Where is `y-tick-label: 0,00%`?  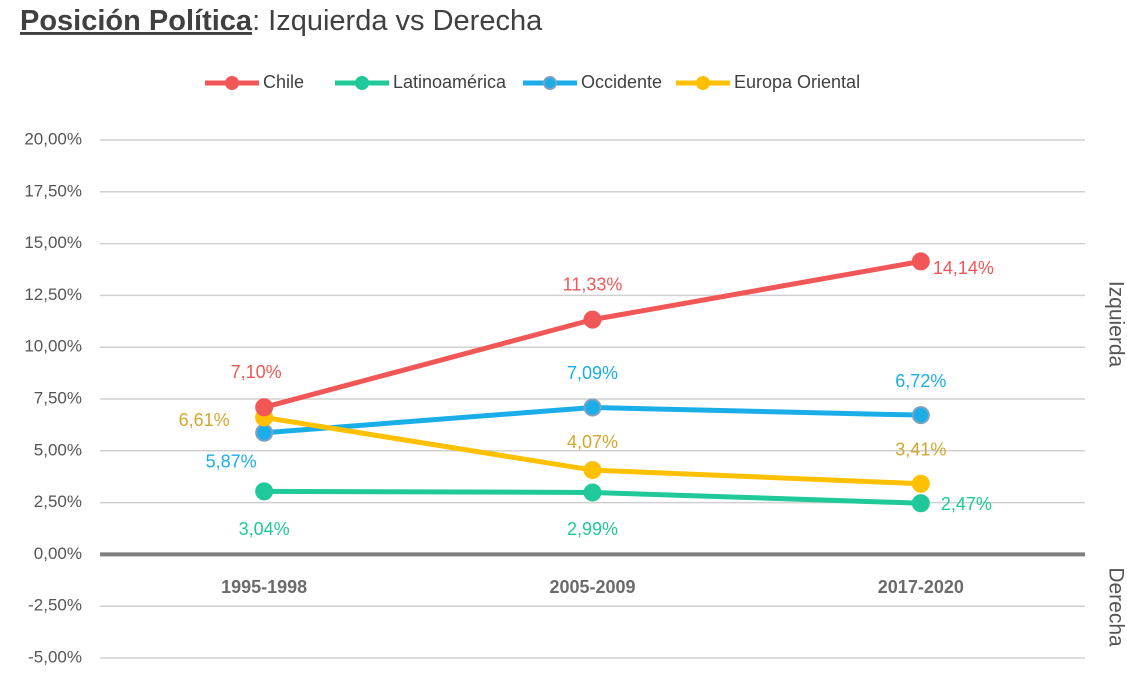 y-tick-label: 0,00% is located at coordinates (58, 553).